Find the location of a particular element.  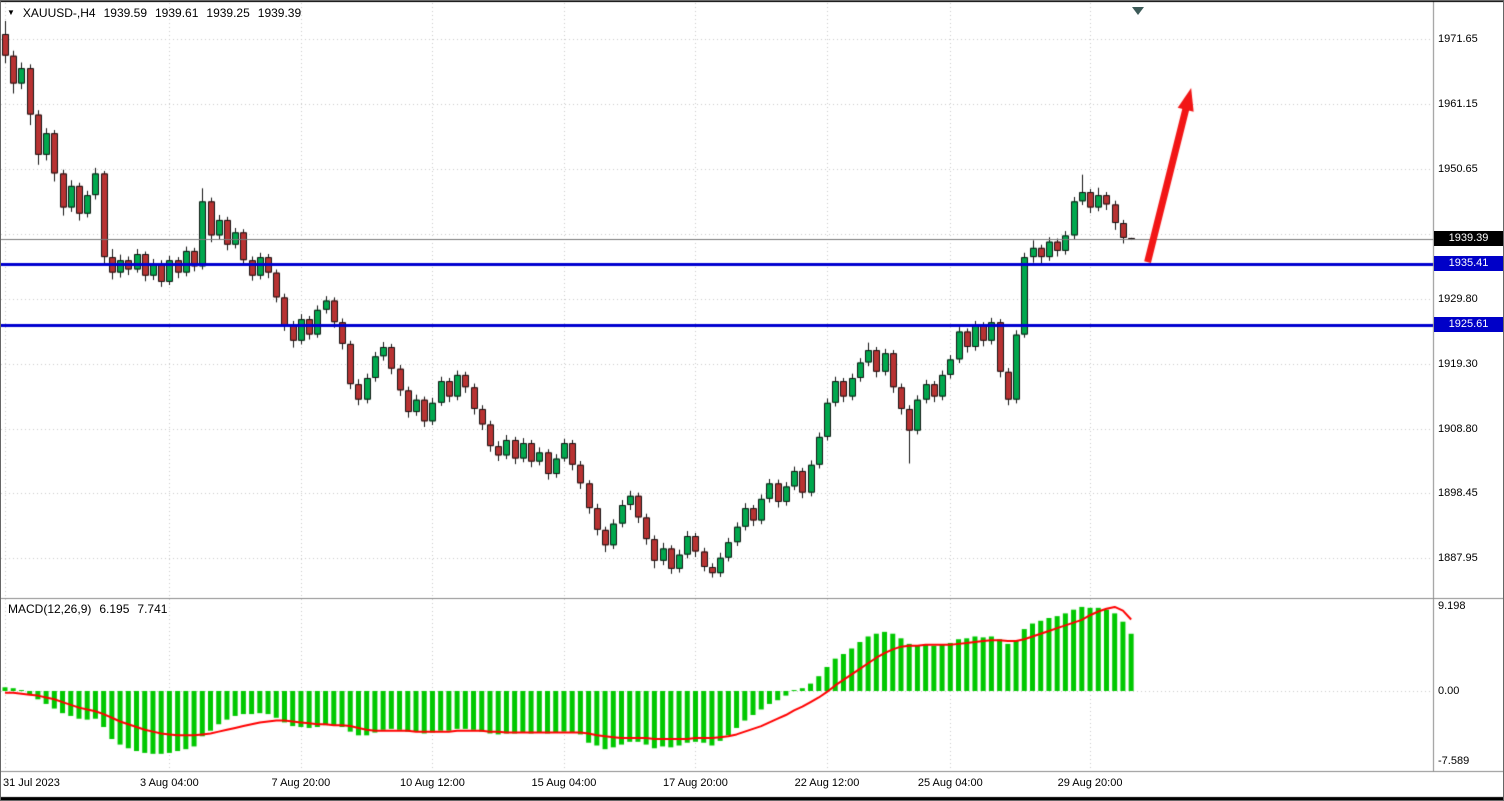

chart-shift-marker-icon is located at coordinates (1138, 11).